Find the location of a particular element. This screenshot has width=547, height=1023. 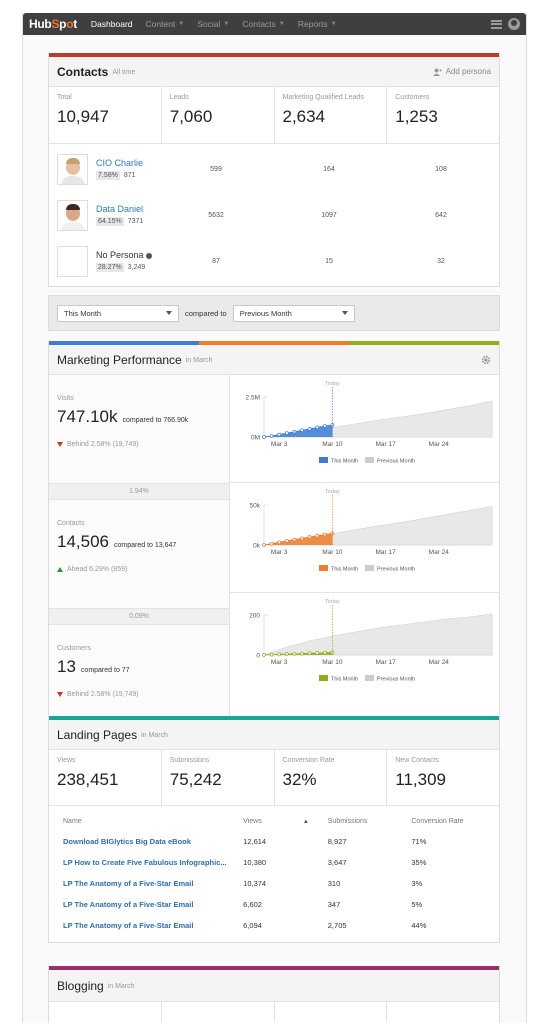

metric-value: 14,506 is located at coordinates (83, 541).